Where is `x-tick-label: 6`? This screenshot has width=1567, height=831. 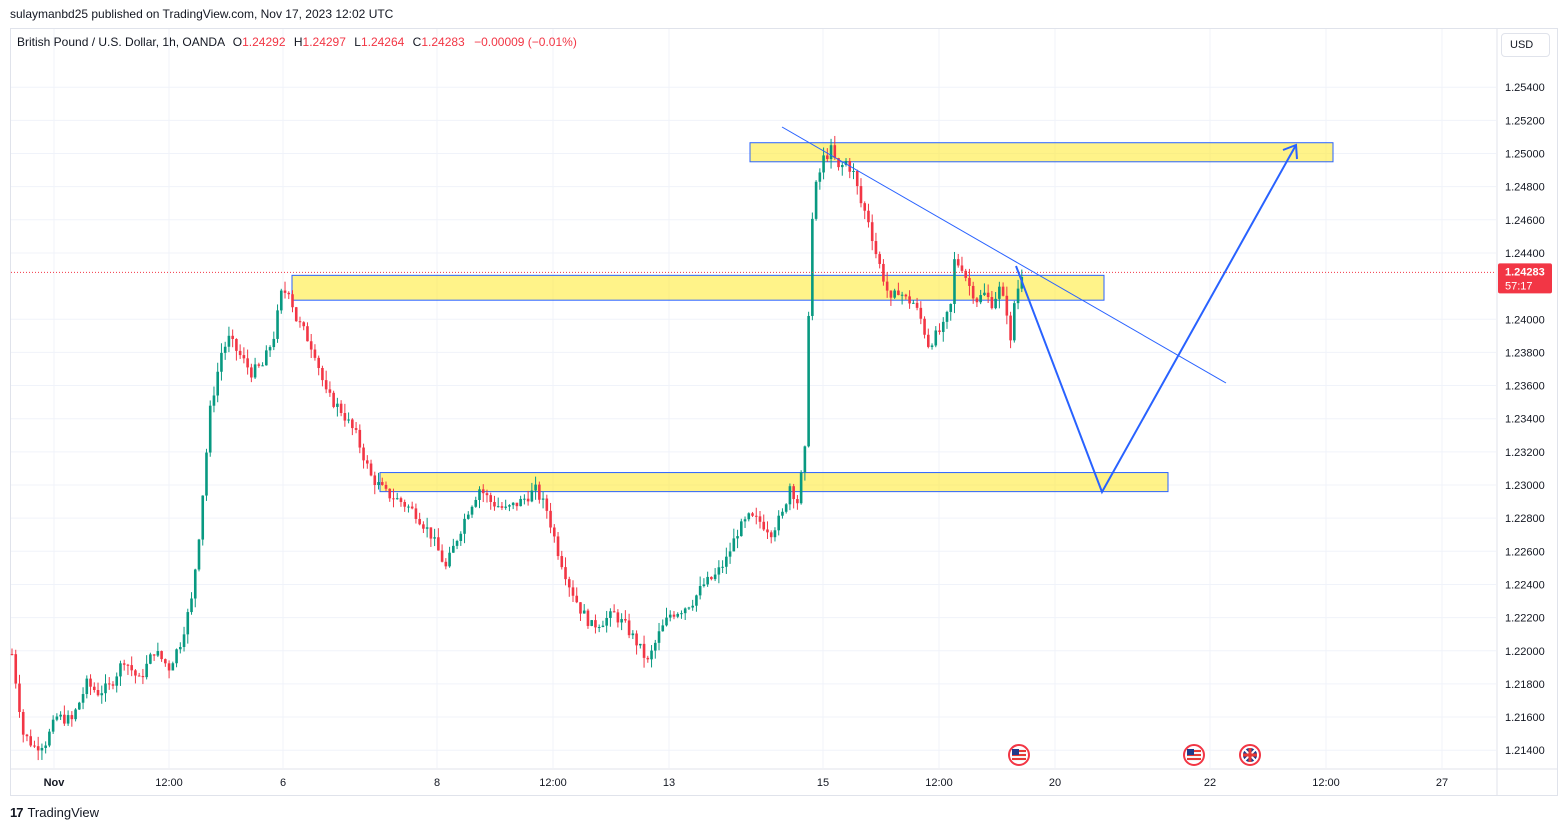 x-tick-label: 6 is located at coordinates (283, 783).